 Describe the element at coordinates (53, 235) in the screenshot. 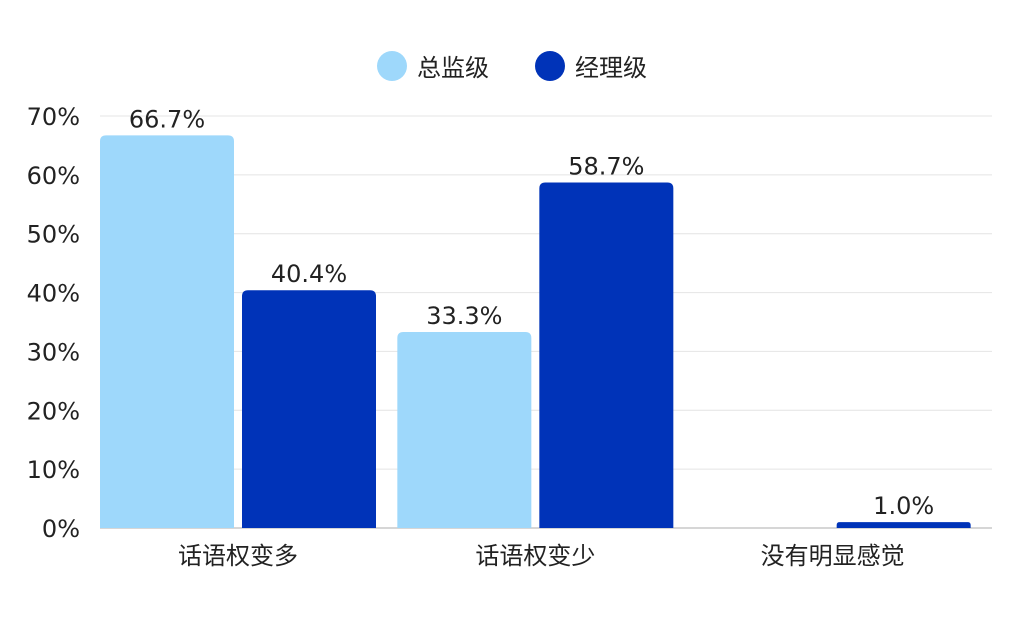

I see `y-tick-label: 50%` at that location.